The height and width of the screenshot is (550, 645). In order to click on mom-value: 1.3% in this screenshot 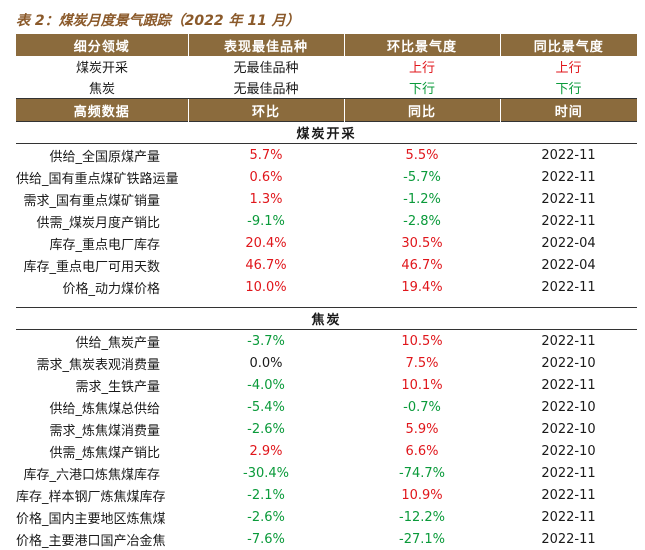, I will do `click(266, 199)`.